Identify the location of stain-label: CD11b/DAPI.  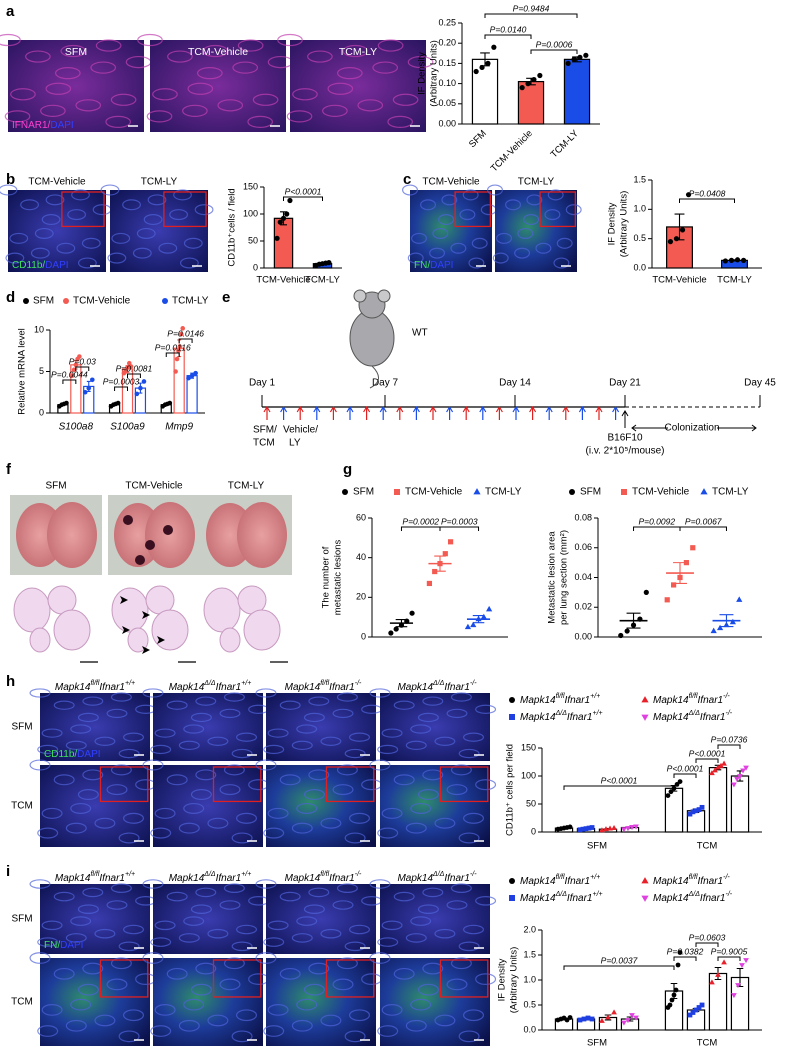
(40, 265).